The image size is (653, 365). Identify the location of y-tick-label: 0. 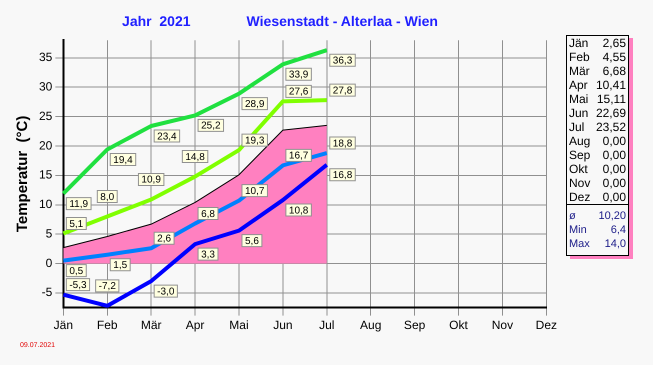
(49, 263).